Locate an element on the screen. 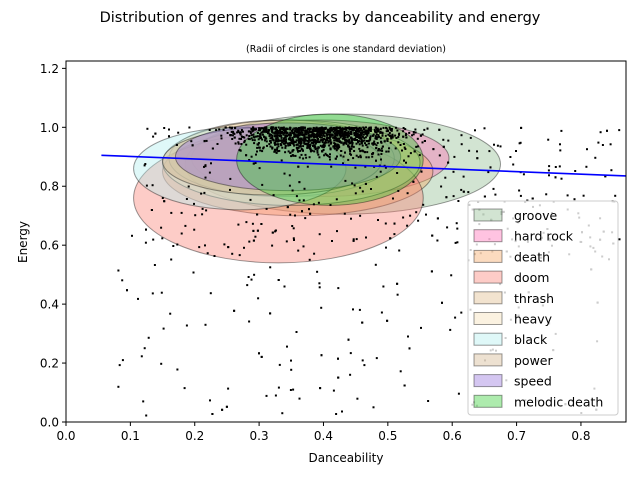  legend-swatch-melodic-death is located at coordinates (488, 401).